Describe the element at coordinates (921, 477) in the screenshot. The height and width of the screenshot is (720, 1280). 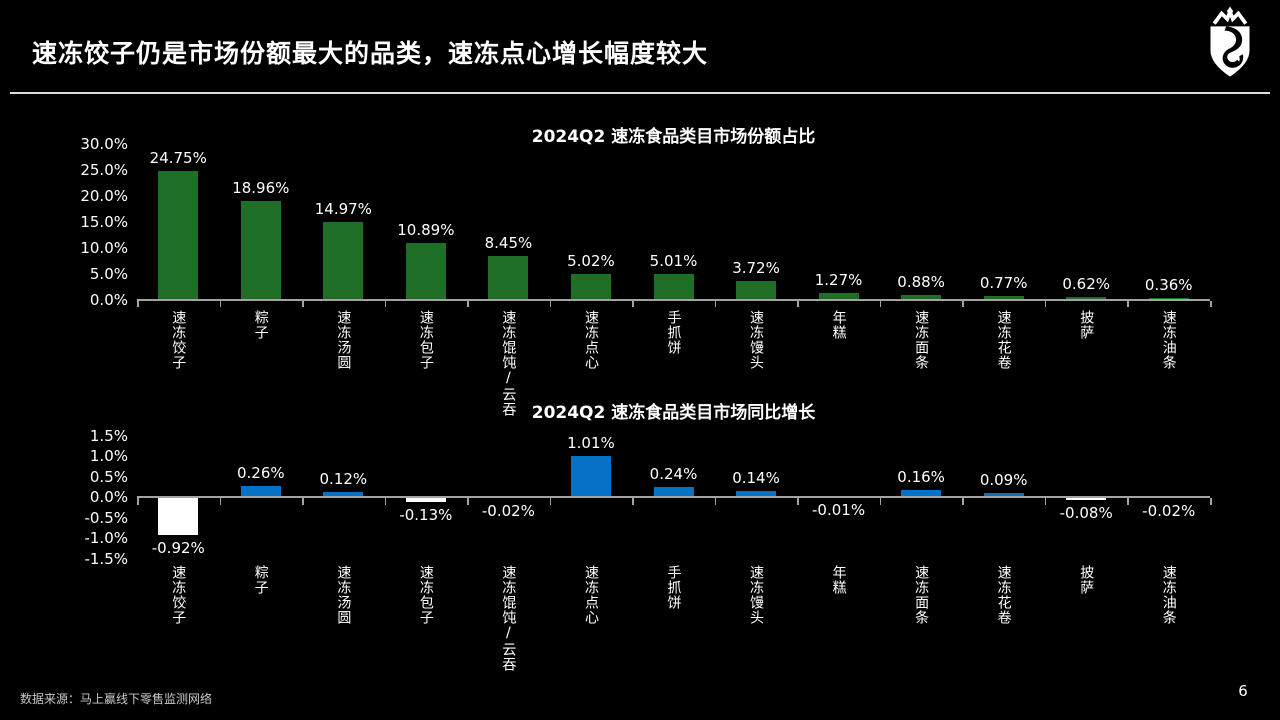
I see `bar-value-label: 0.16%` at that location.